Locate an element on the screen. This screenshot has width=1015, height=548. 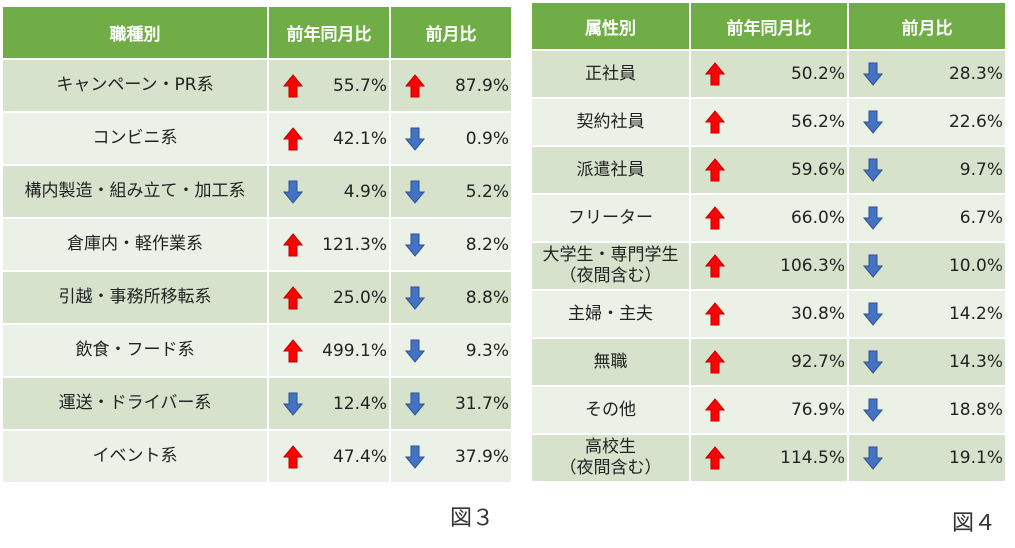
mom-value: 10.0% is located at coordinates (975, 266).